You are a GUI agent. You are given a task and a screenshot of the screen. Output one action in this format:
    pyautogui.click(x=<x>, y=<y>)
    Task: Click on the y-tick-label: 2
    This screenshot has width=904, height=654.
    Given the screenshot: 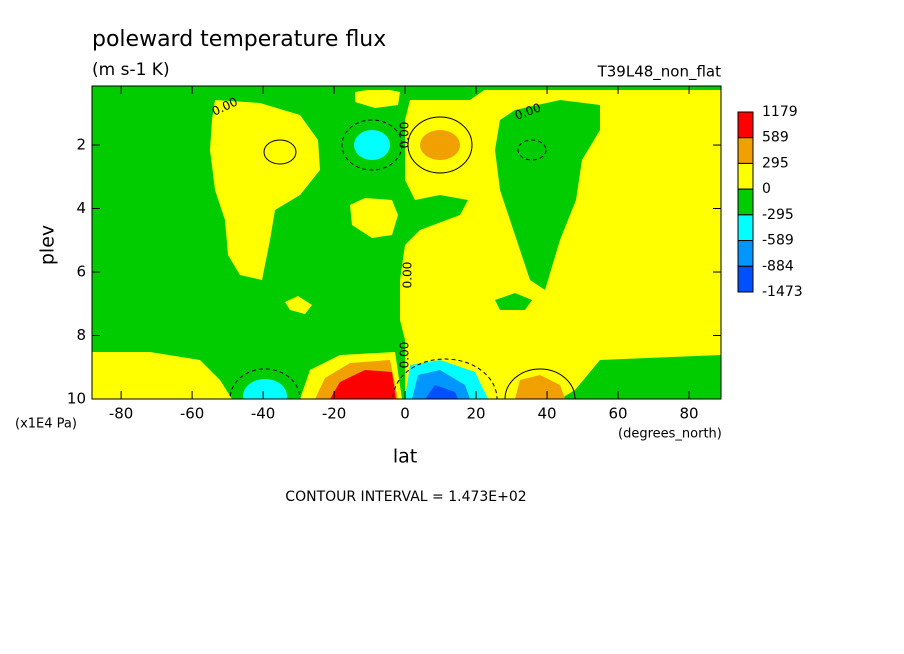 What is the action you would take?
    pyautogui.click(x=81, y=145)
    